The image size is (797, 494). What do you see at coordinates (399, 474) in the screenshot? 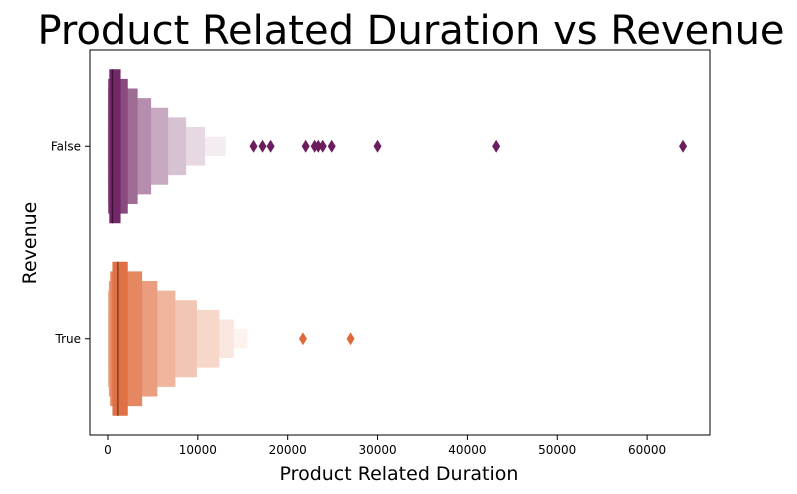
I see `x-axis-label: Product Related Duration` at bounding box center [399, 474].